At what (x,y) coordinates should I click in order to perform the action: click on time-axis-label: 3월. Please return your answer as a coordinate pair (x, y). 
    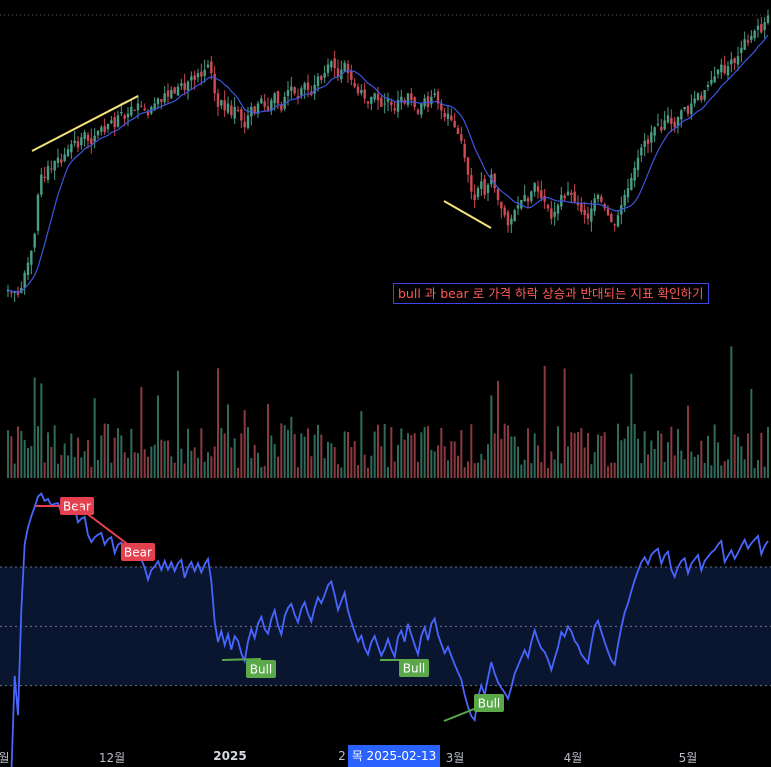
    Looking at the image, I should click on (455, 758).